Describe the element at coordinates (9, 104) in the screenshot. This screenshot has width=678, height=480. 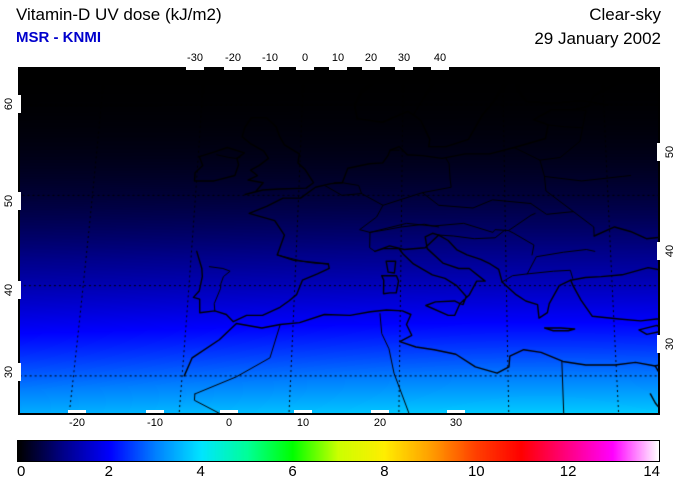
I see `axis-tick-label-left: 60` at that location.